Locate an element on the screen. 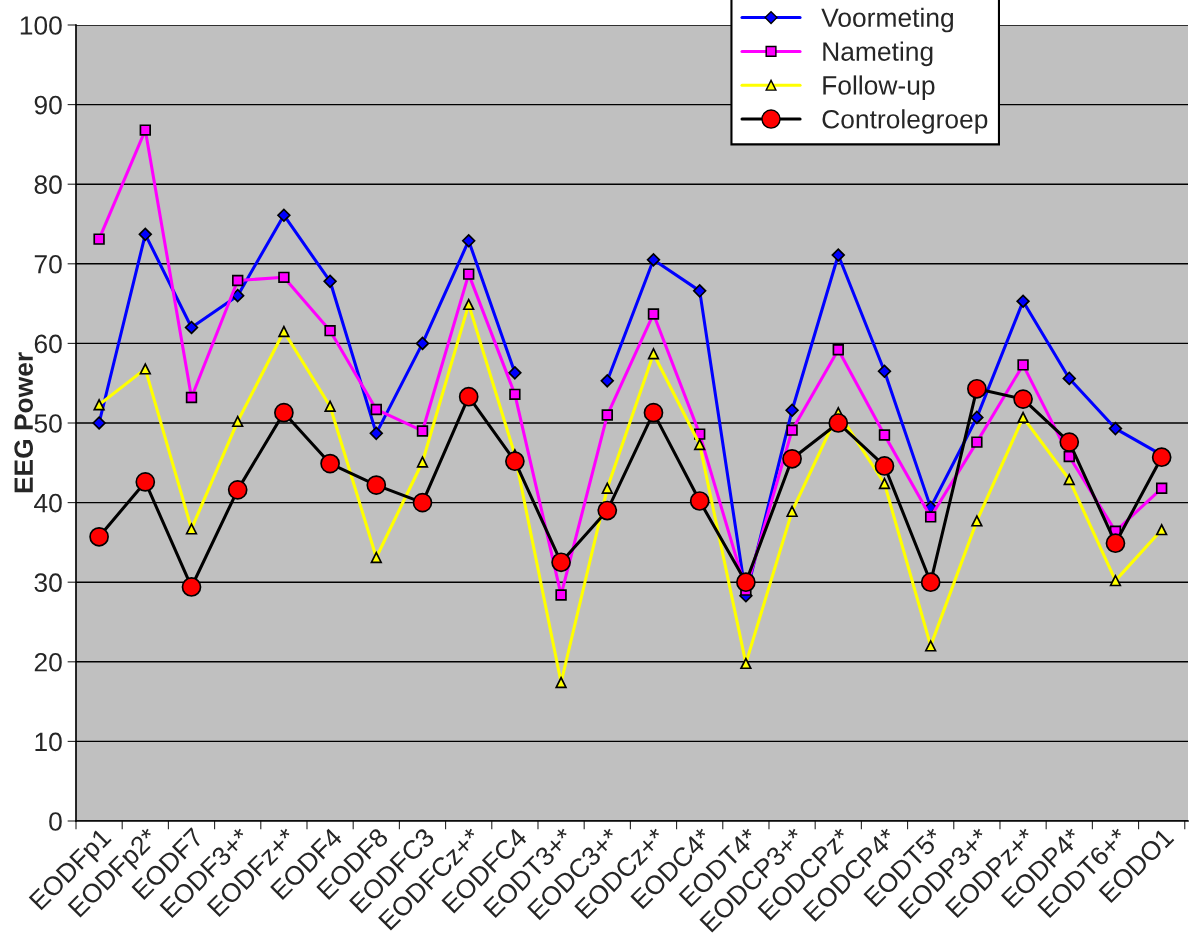 The image size is (1200, 934). y-tick-label: 70 is located at coordinates (48, 264).